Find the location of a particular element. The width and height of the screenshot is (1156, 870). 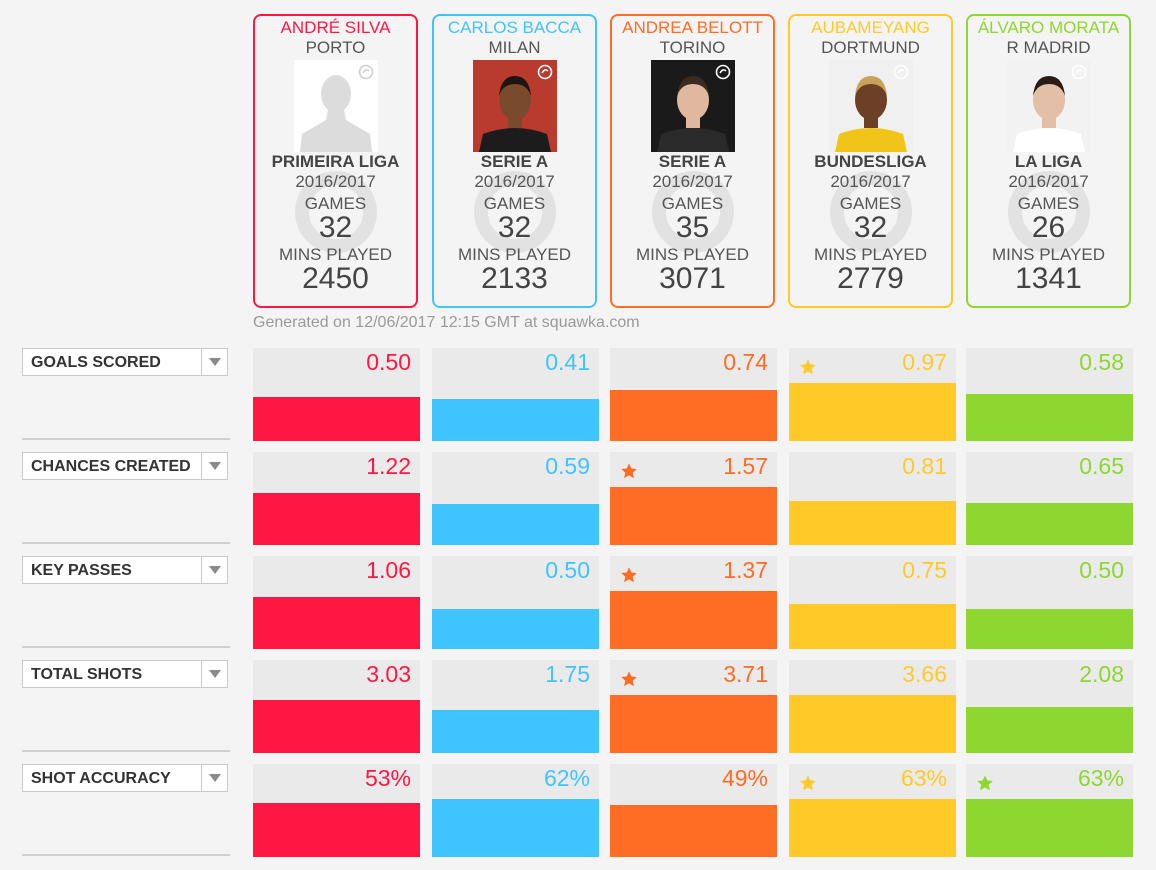

stat-value-label: 3.03 is located at coordinates (388, 674).